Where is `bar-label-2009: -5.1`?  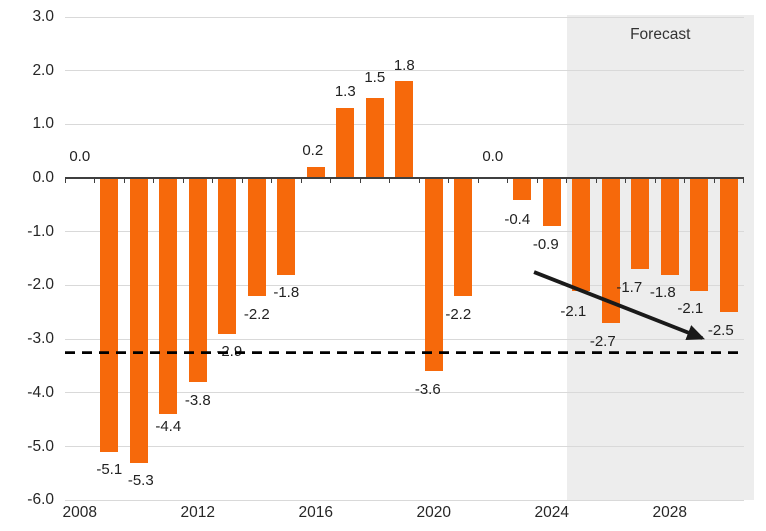 bar-label-2009: -5.1 is located at coordinates (109, 470).